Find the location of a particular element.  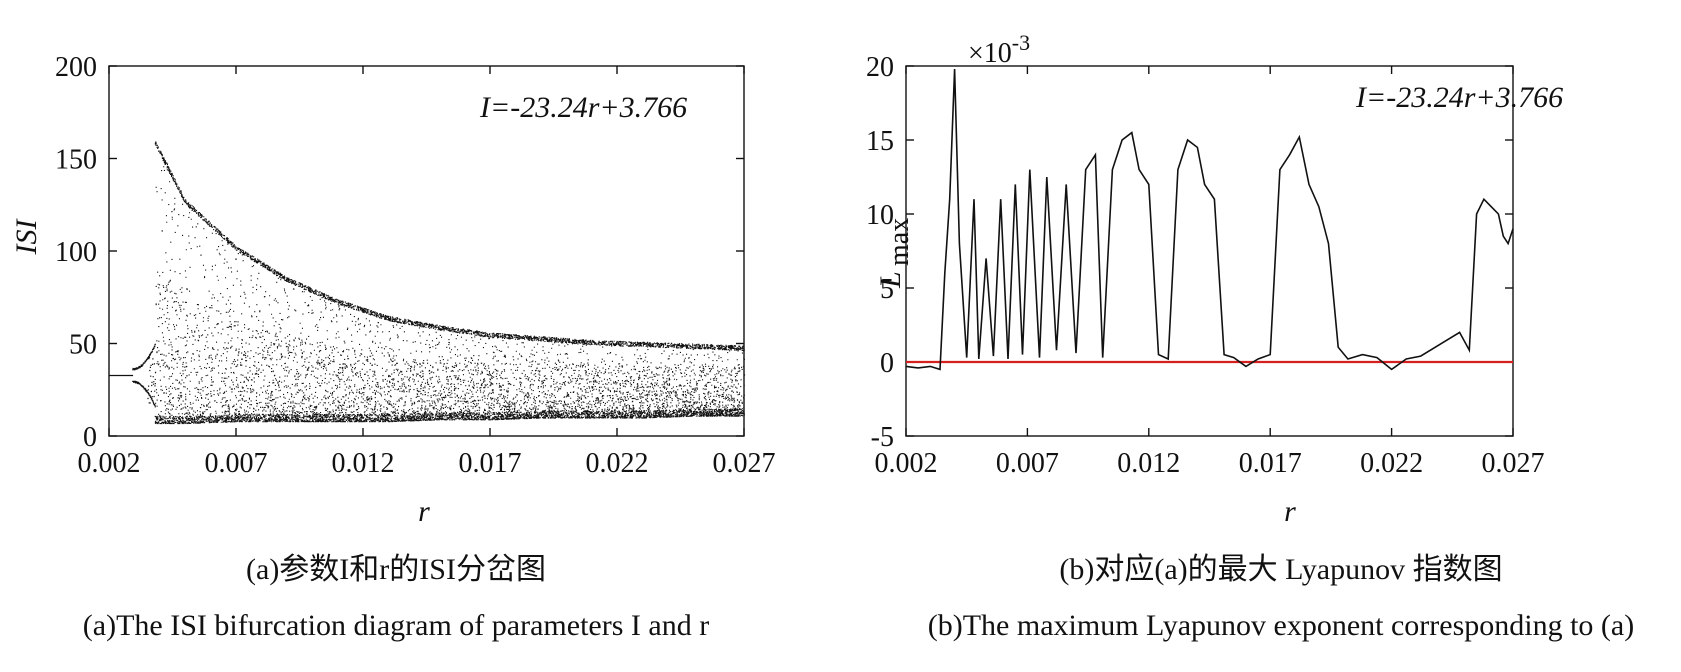

panel-a-xtick-label: 0.002 is located at coordinates (109, 463).